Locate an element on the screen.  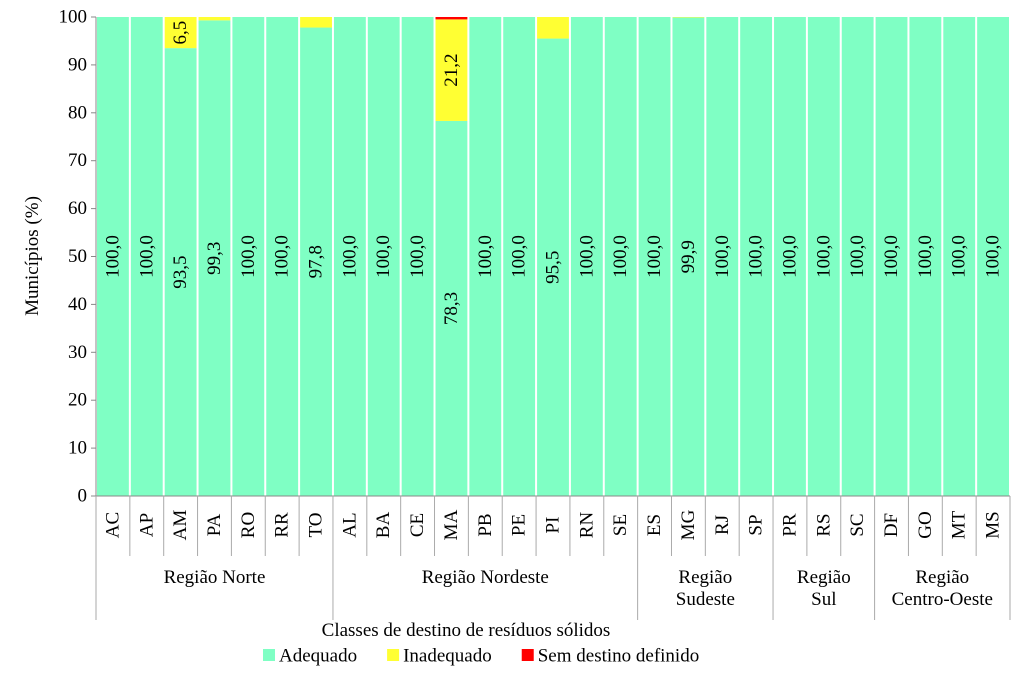
y-tick-label: 90 is located at coordinates (77, 64).